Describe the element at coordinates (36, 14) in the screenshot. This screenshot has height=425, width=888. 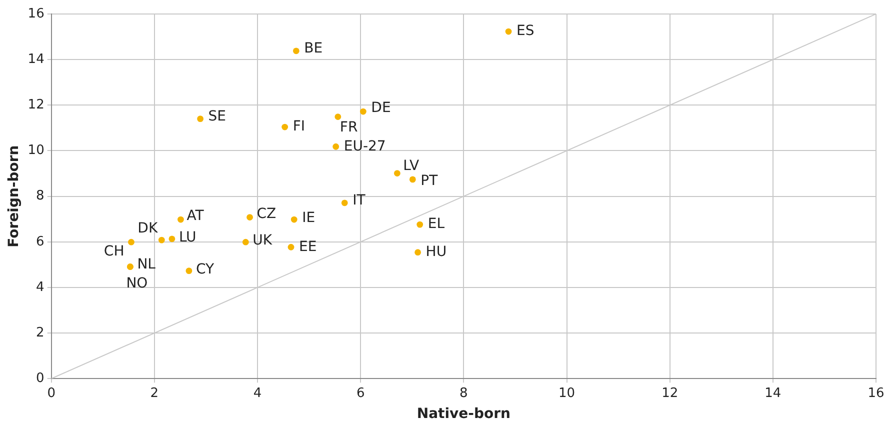
I see `y-tick-label: 16` at that location.